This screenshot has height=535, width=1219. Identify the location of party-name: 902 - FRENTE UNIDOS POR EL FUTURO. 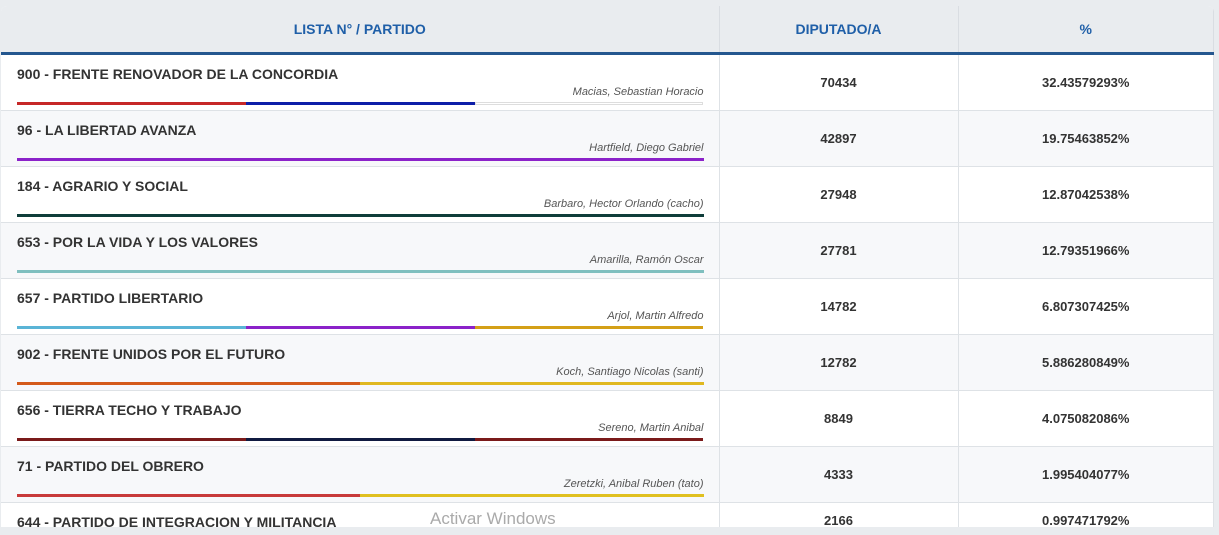
(151, 354).